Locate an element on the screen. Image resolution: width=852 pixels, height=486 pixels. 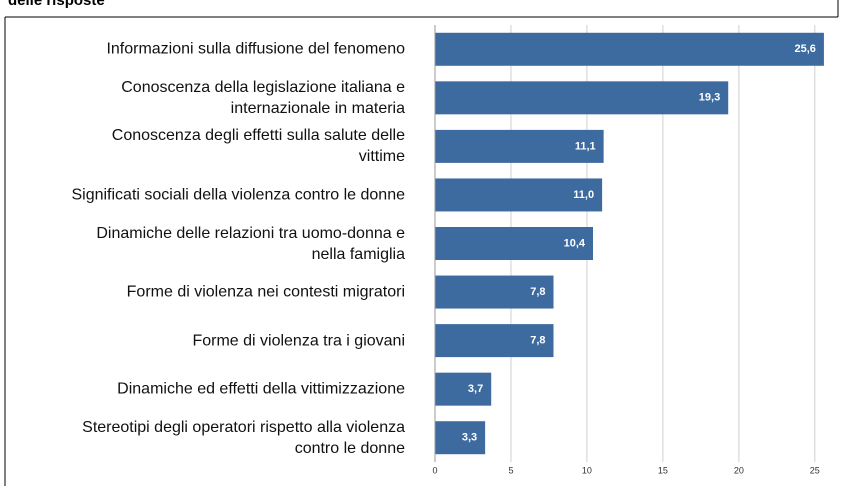
value-label: 3,7 is located at coordinates (475, 389).